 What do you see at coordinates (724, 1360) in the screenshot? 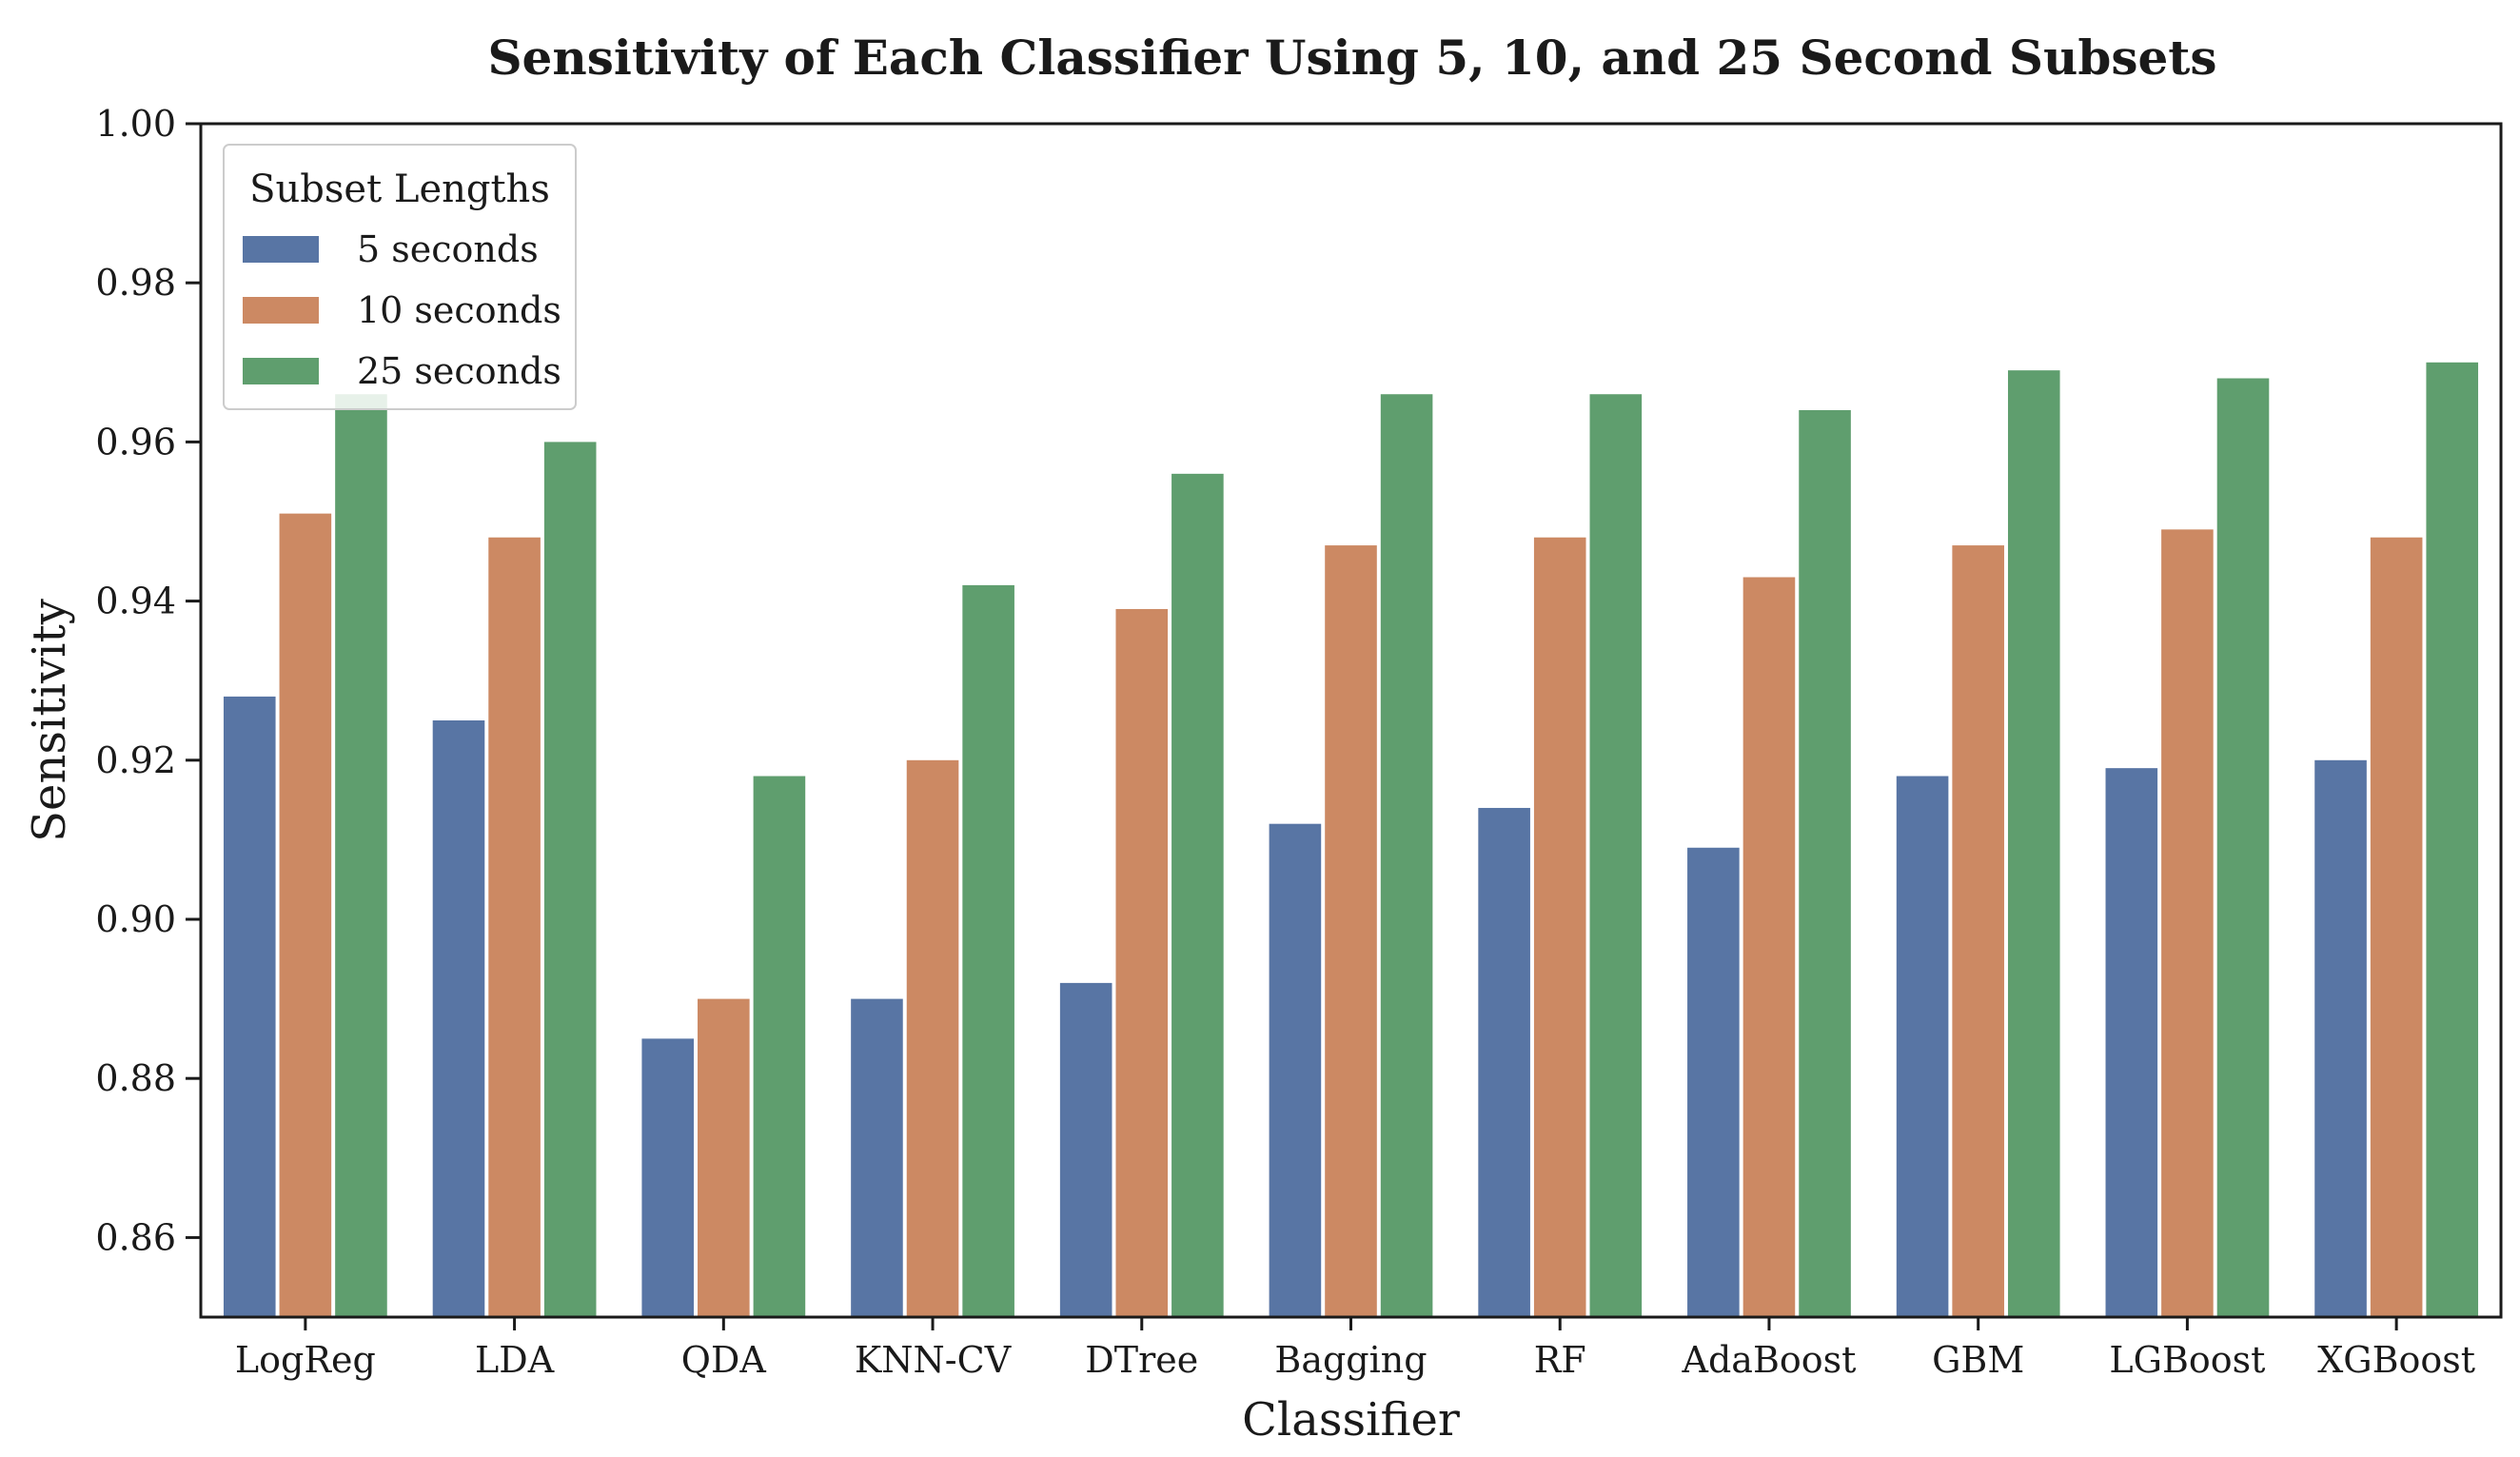
I see `x-tick-label: QDA` at bounding box center [724, 1360].